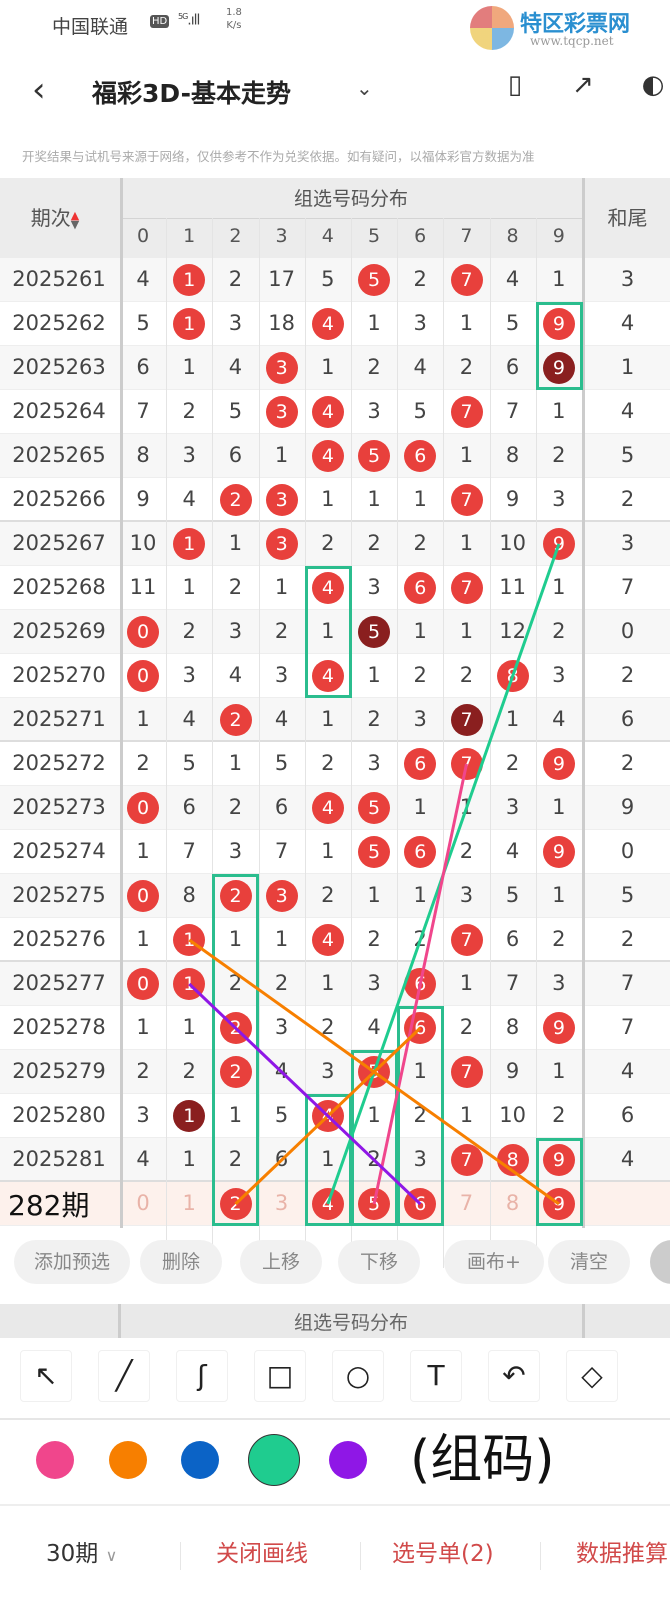 This screenshot has height=1600, width=670. I want to click on repeat-number-ball: 5, so click(374, 632).